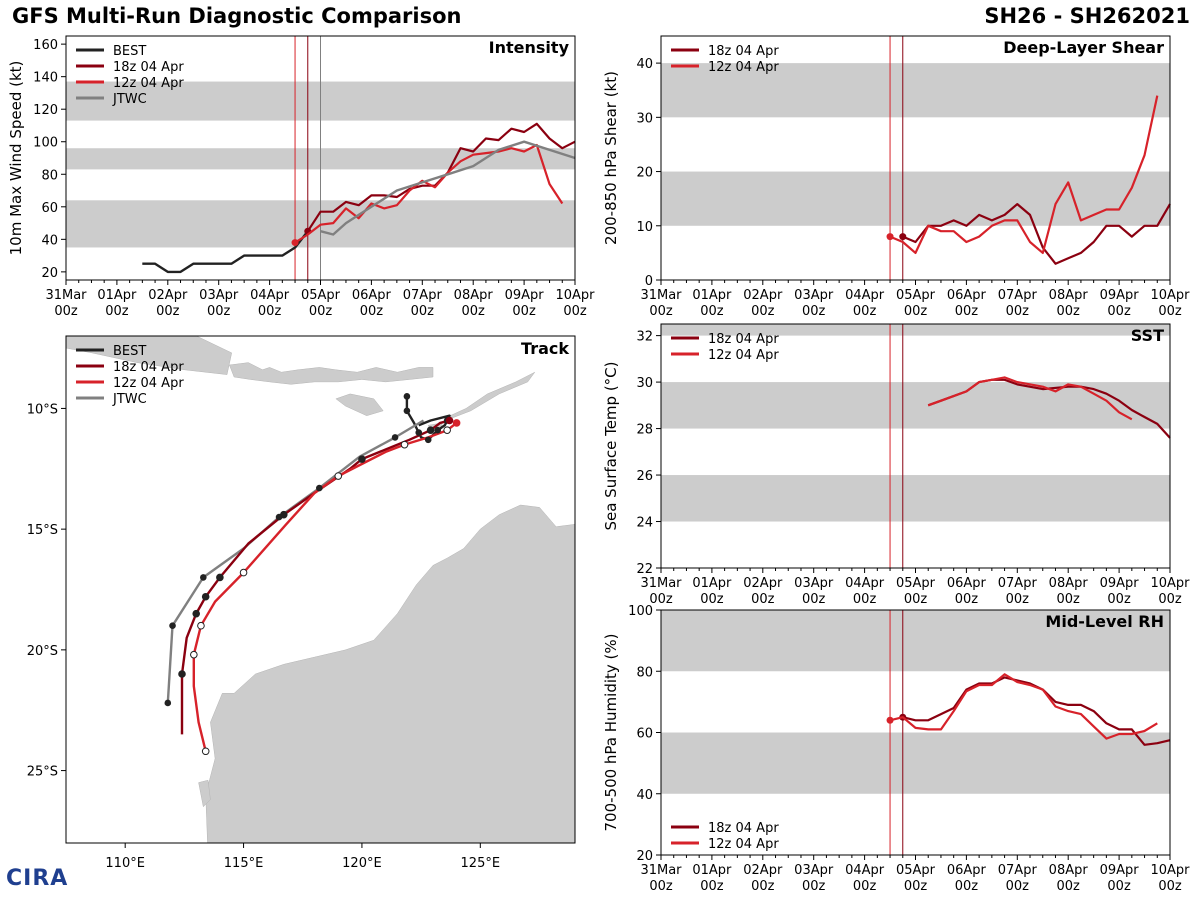 The width and height of the screenshot is (1200, 900). I want to click on sst-xtick-day: 05Apr, so click(916, 583).